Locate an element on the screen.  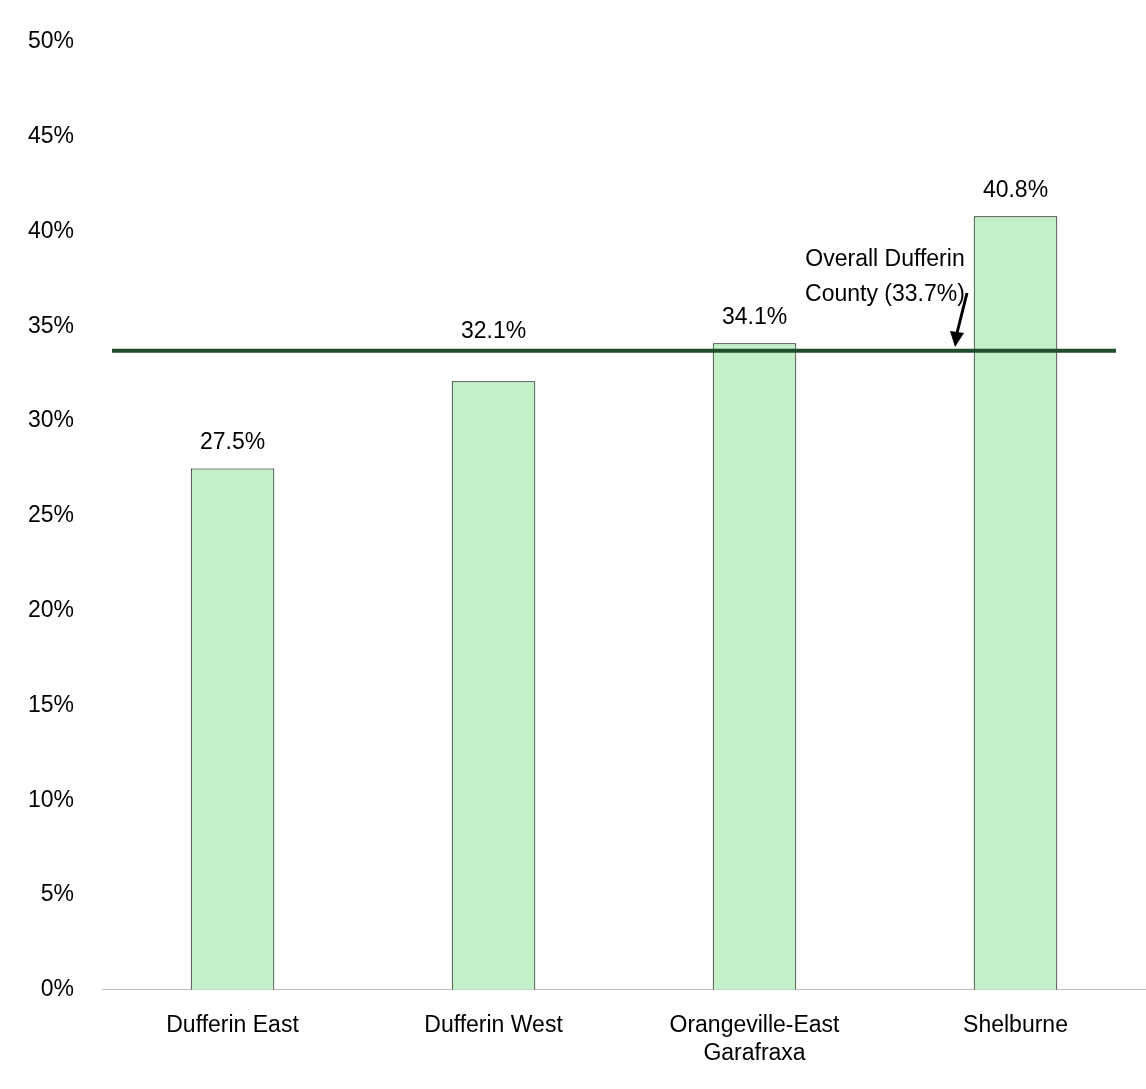
ref-line-label: Overall Dufferin County (33.7%) is located at coordinates (885, 275).